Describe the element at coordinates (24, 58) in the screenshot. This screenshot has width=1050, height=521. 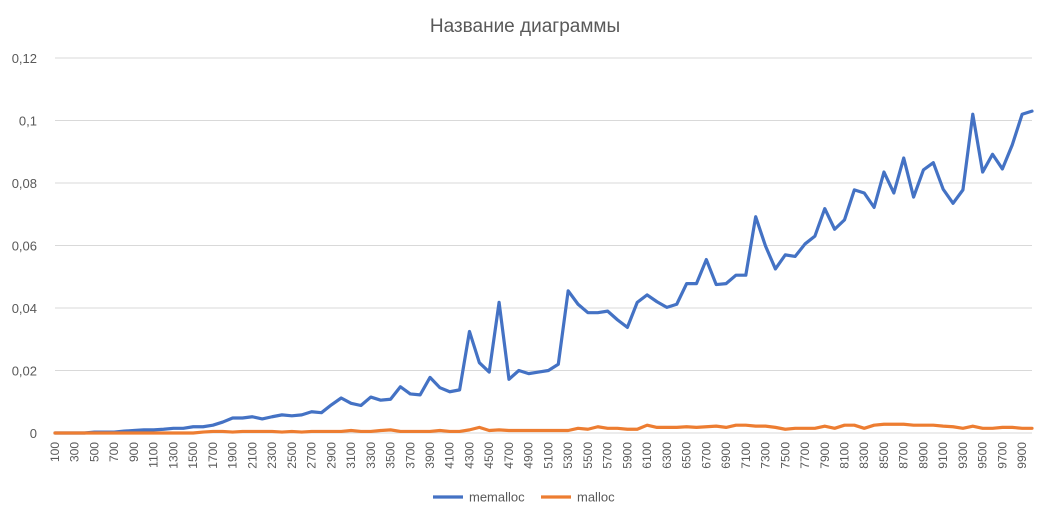
I see `y-tick-label: 0,12` at that location.